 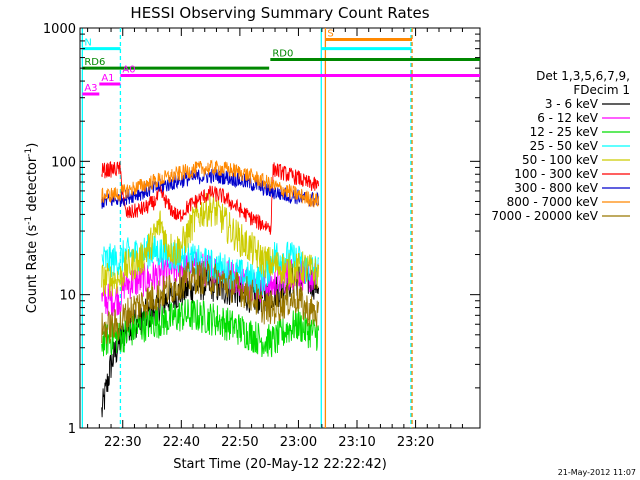 I want to click on flag-label-rd0: RD0, so click(x=282, y=54).